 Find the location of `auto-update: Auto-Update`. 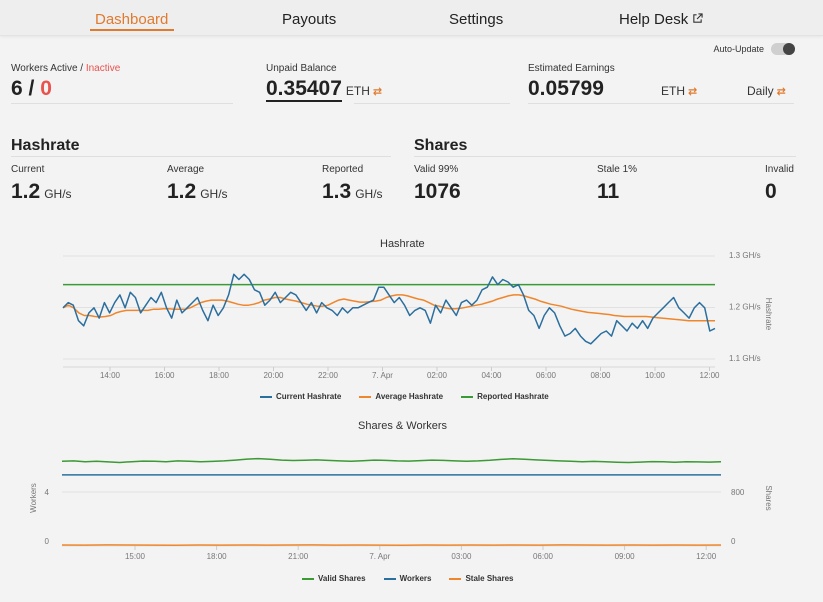

auto-update: Auto-Update is located at coordinates (754, 49).